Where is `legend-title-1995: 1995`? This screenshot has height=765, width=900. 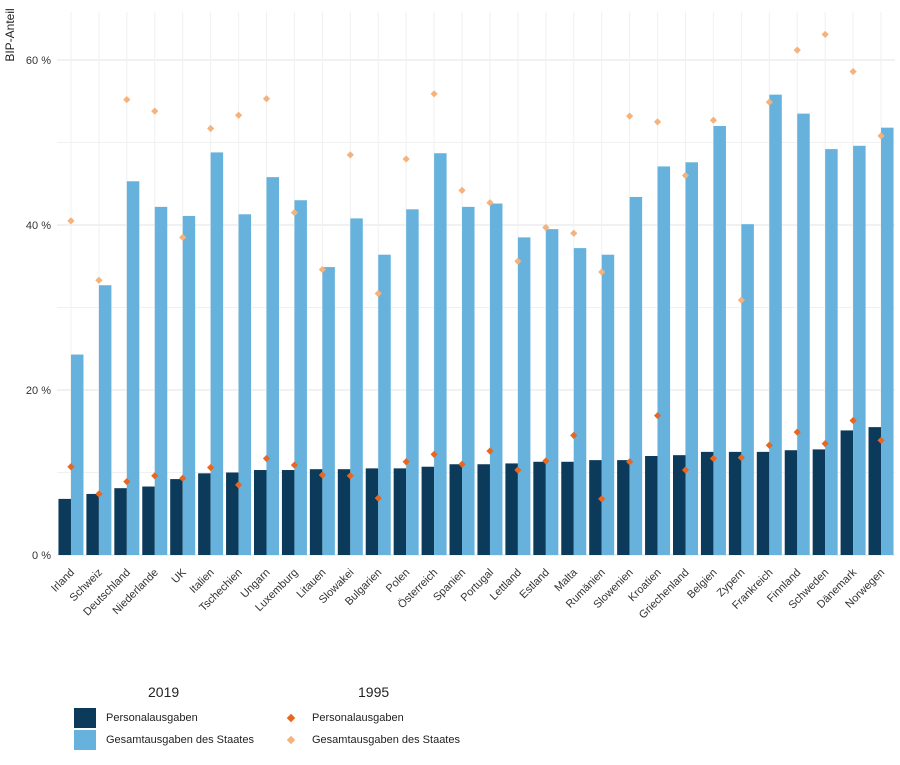 legend-title-1995: 1995 is located at coordinates (374, 692).